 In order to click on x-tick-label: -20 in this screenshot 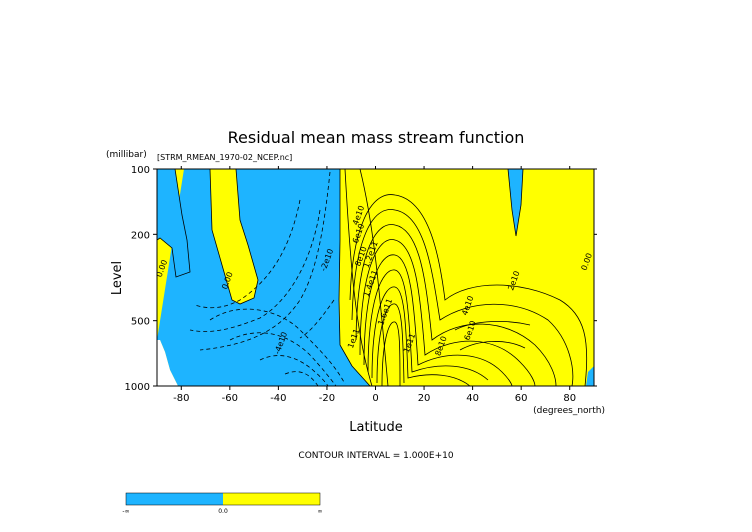, I will do `click(327, 398)`.